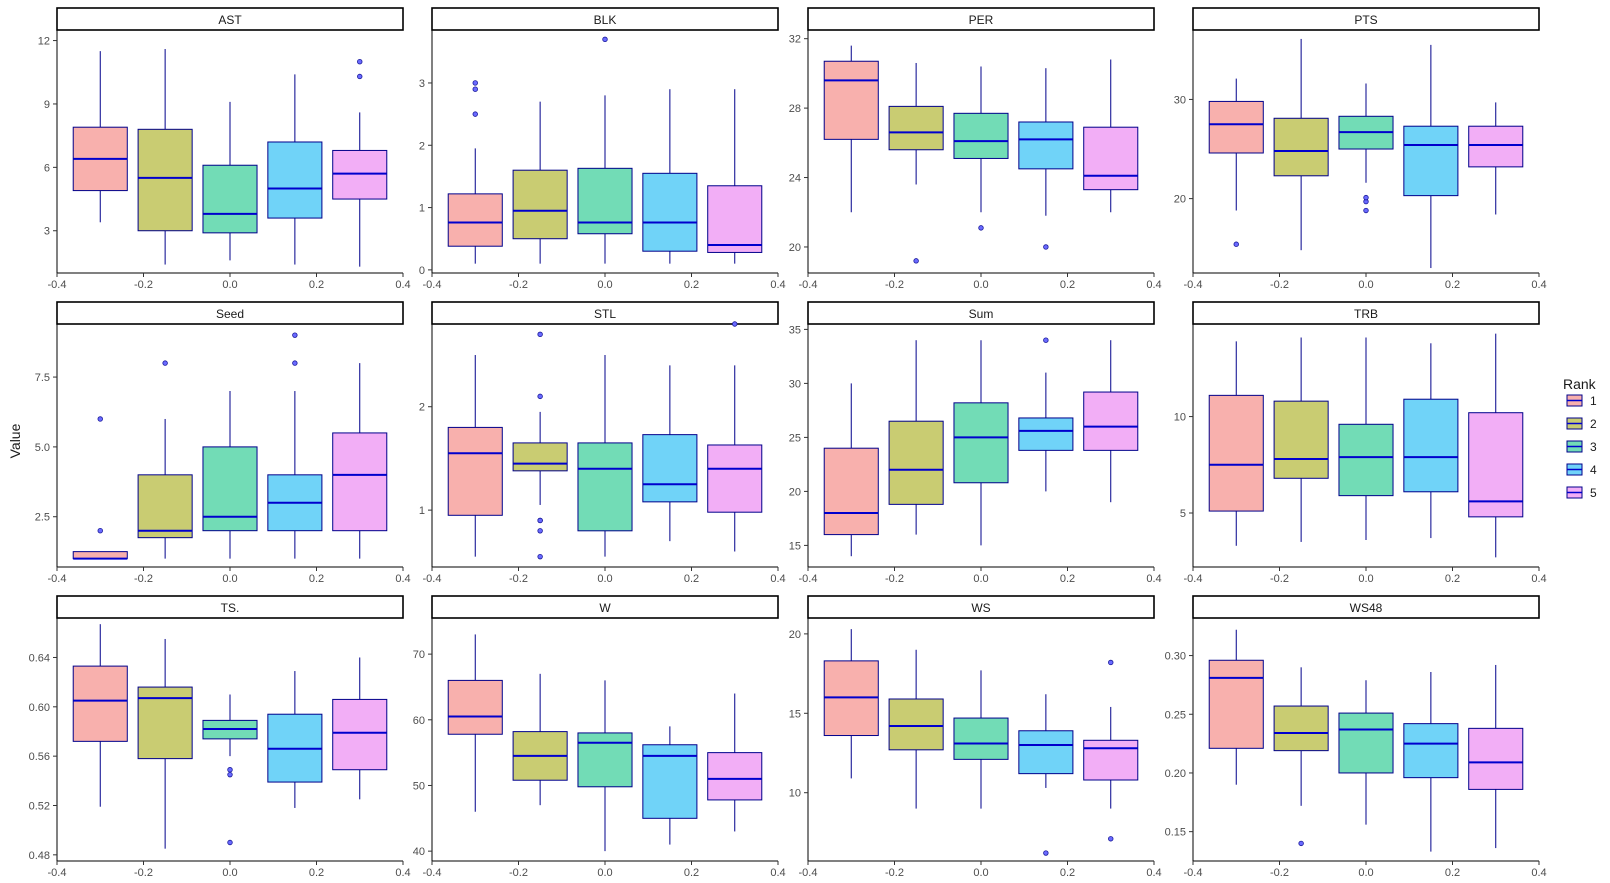  What do you see at coordinates (795, 40) in the screenshot?
I see `y-tick-label: 32` at bounding box center [795, 40].